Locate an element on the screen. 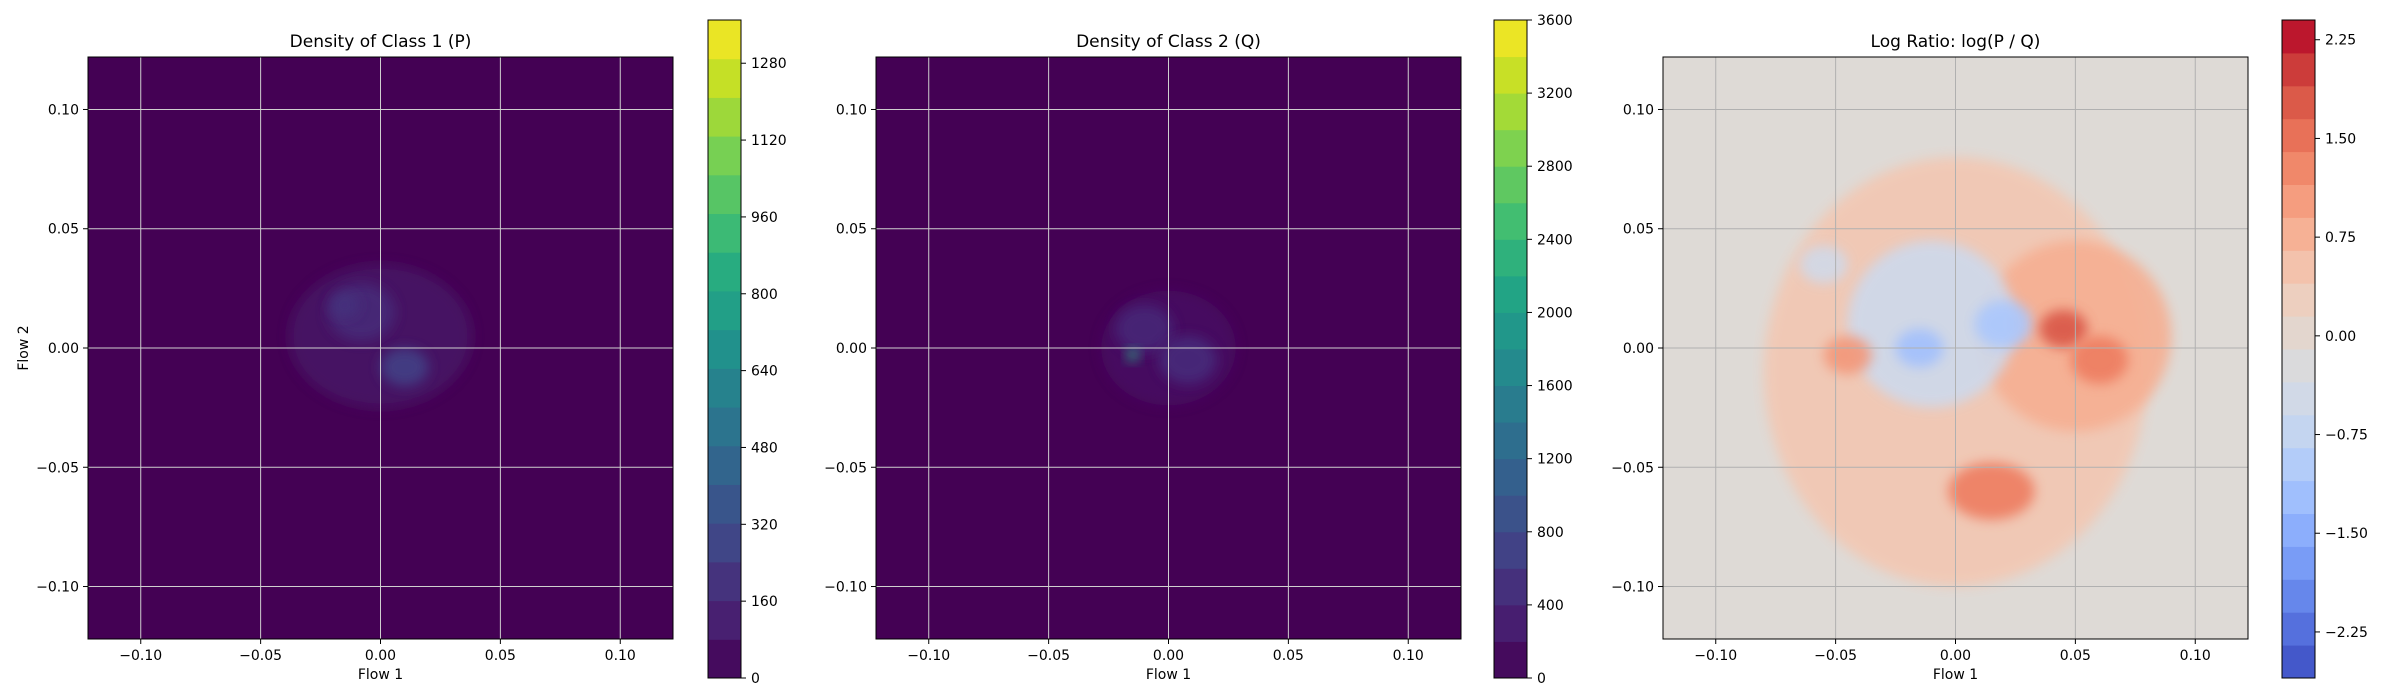  colorbar-tick-label: −1.50 is located at coordinates (2346, 534).